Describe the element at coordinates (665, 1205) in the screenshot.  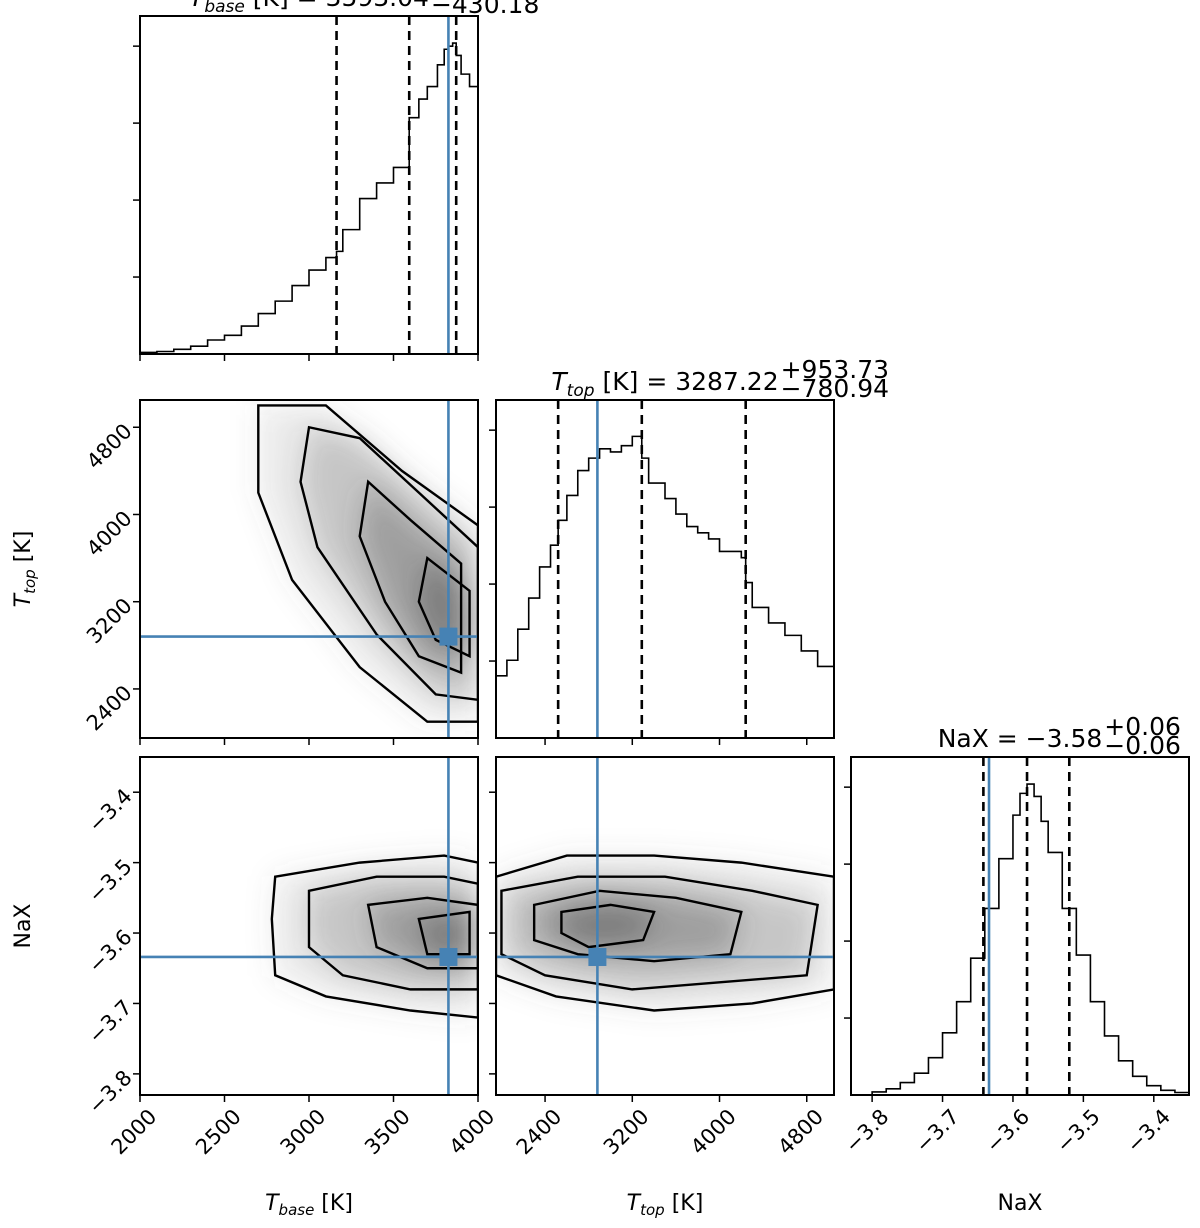
I see `xaxis-label-ttop: Ttop [K]` at that location.